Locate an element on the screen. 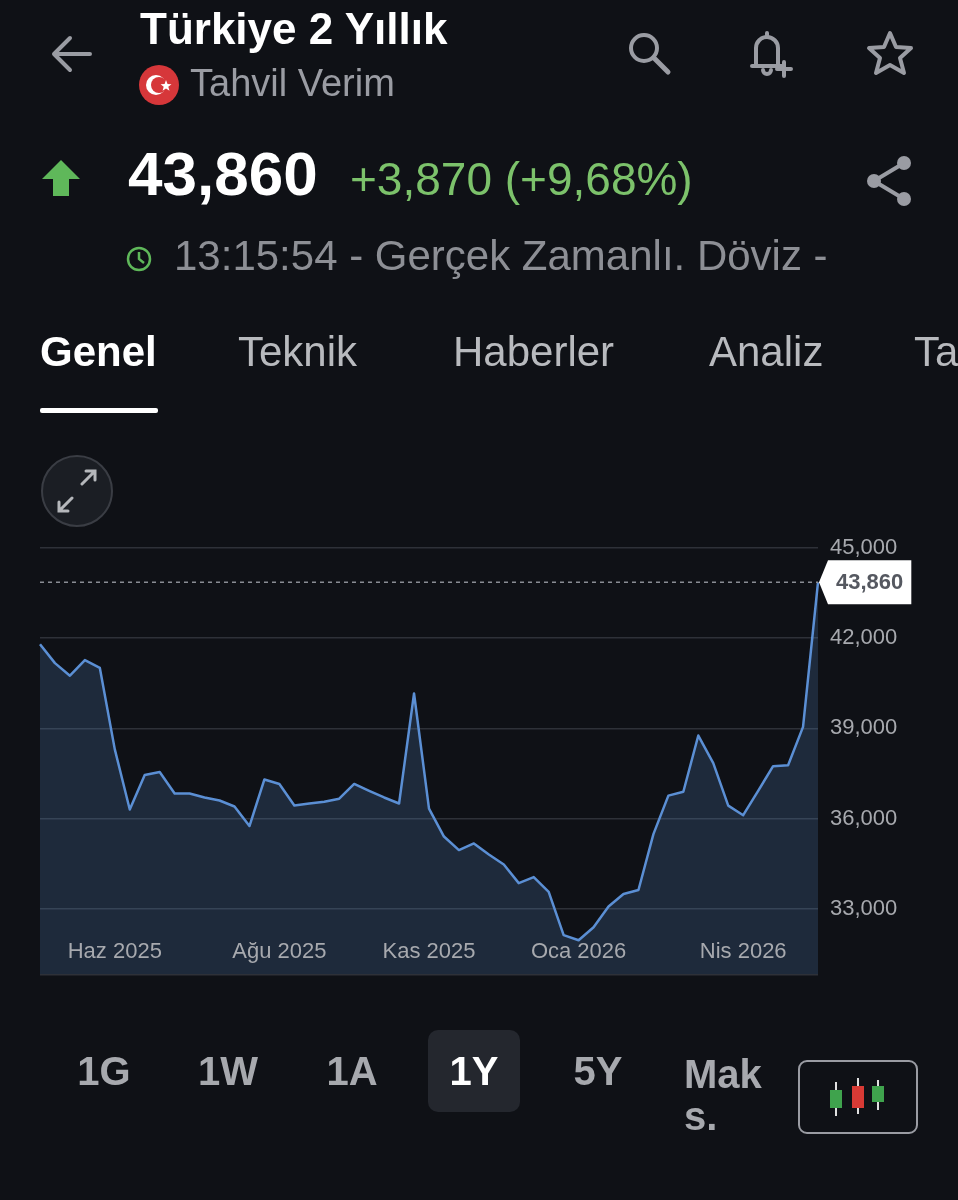  text: Haberler is located at coordinates (534, 352).